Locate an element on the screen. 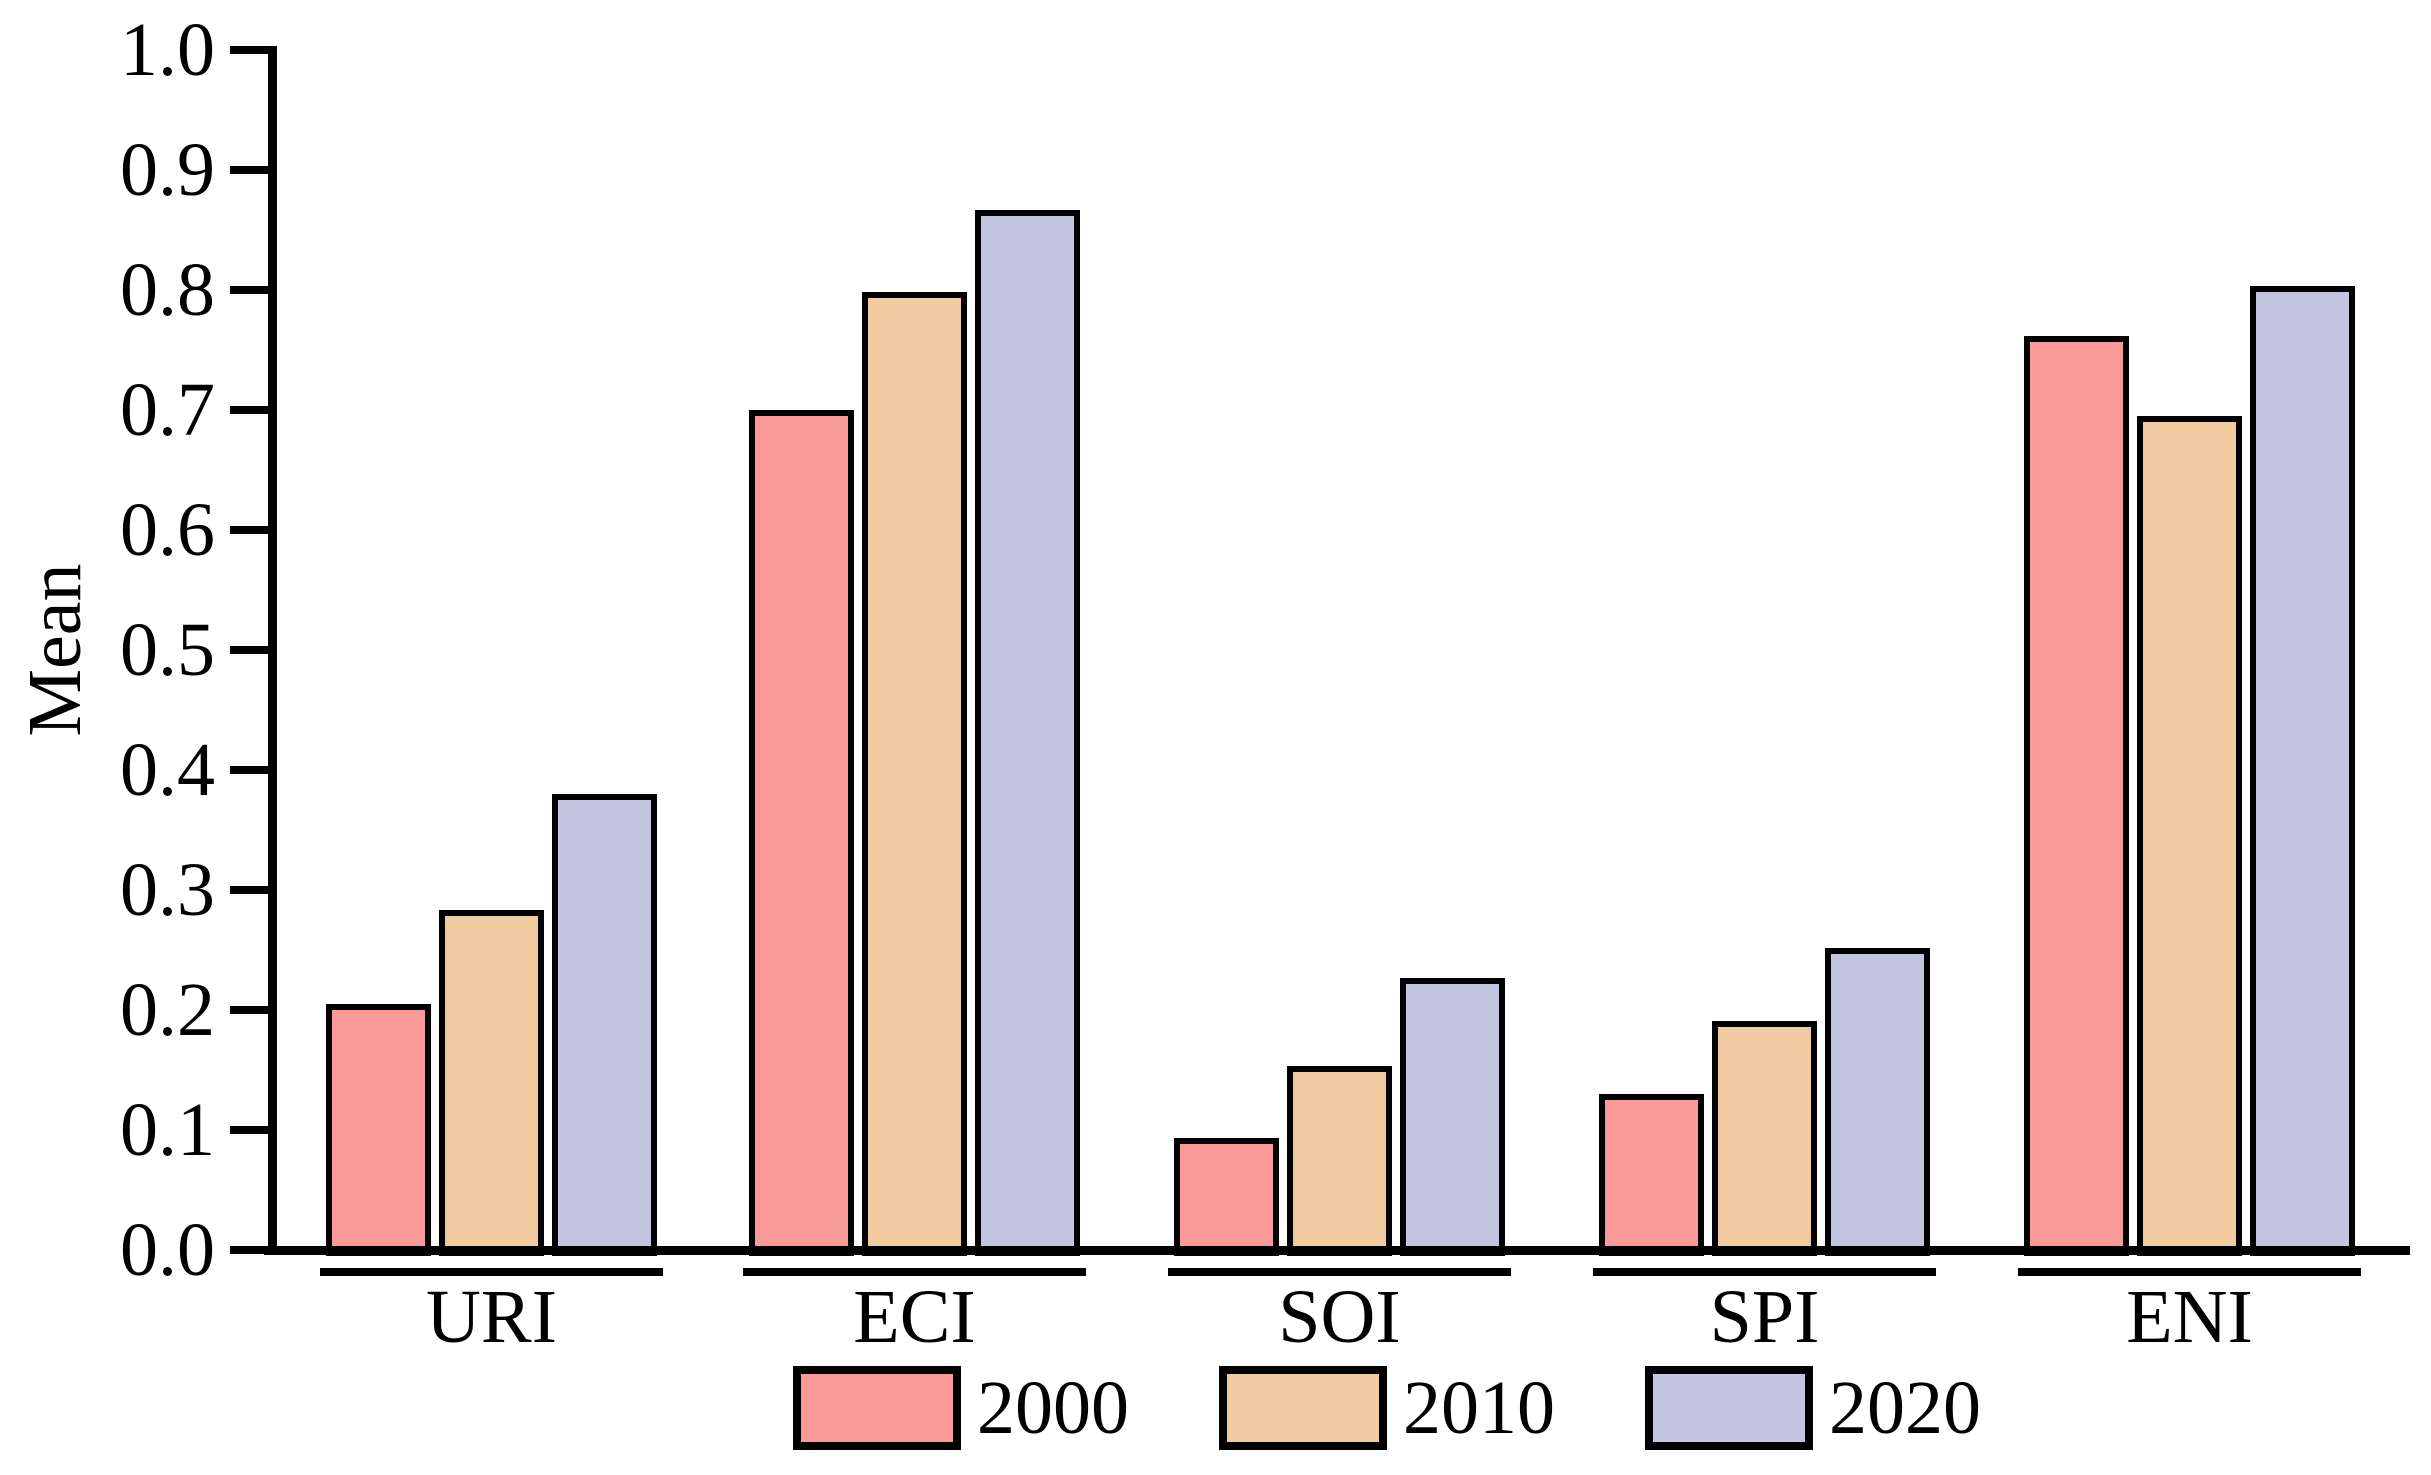 The width and height of the screenshot is (2431, 1475). bar-ENI-2000 is located at coordinates (2076, 795).